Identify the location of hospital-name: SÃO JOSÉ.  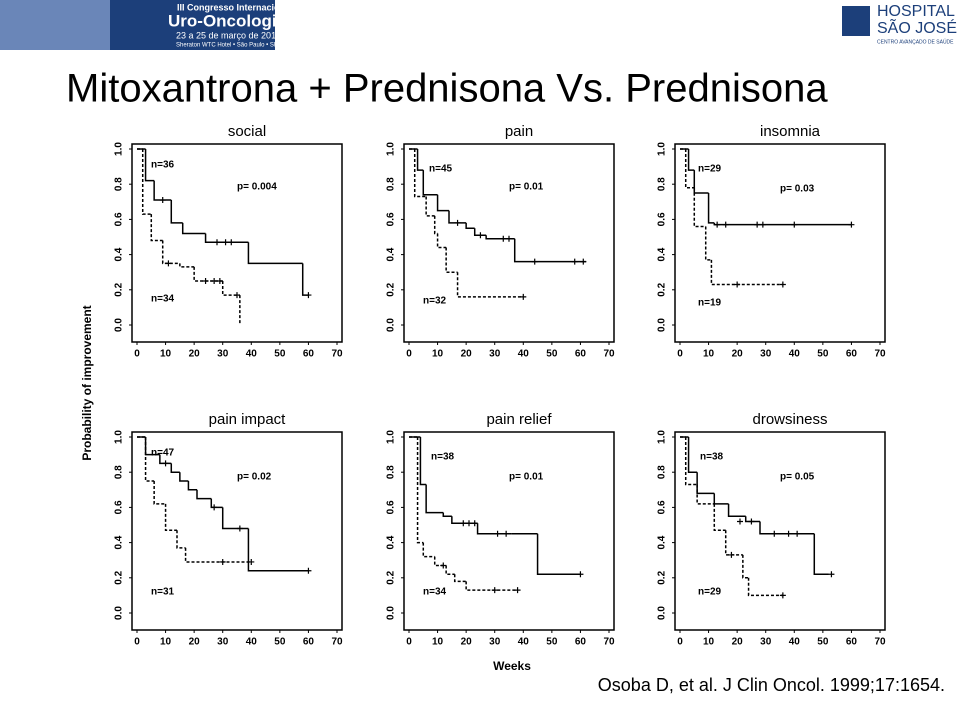
(917, 27).